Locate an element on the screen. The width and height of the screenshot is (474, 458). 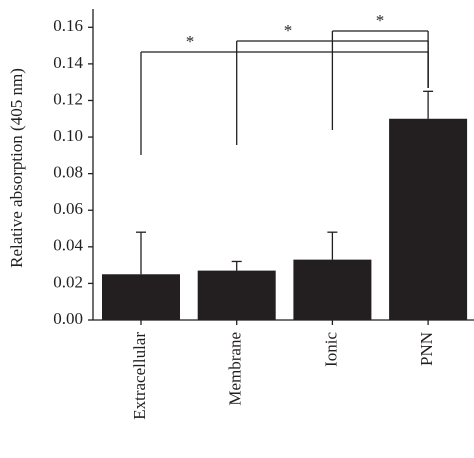
y-tick-label: 0.16 is located at coordinates (68, 25).